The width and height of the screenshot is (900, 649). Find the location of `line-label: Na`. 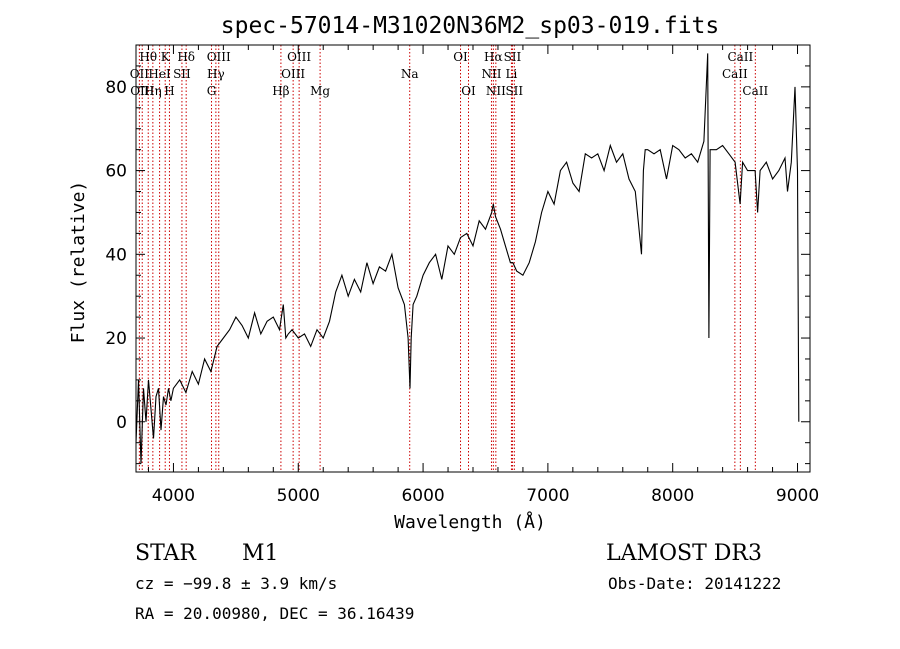

line-label: Na is located at coordinates (410, 74).